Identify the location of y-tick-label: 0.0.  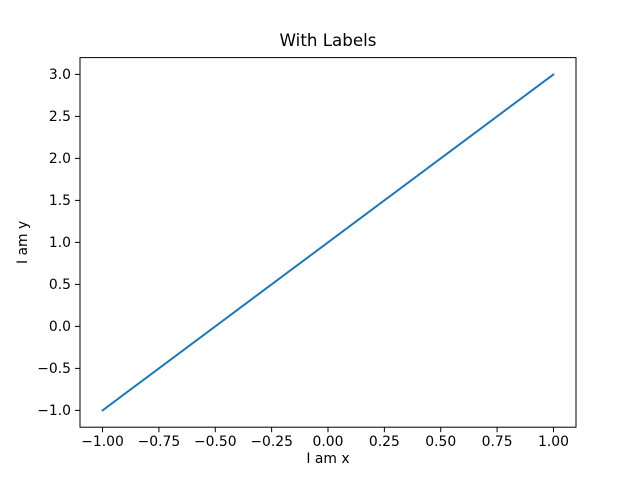
(60, 327).